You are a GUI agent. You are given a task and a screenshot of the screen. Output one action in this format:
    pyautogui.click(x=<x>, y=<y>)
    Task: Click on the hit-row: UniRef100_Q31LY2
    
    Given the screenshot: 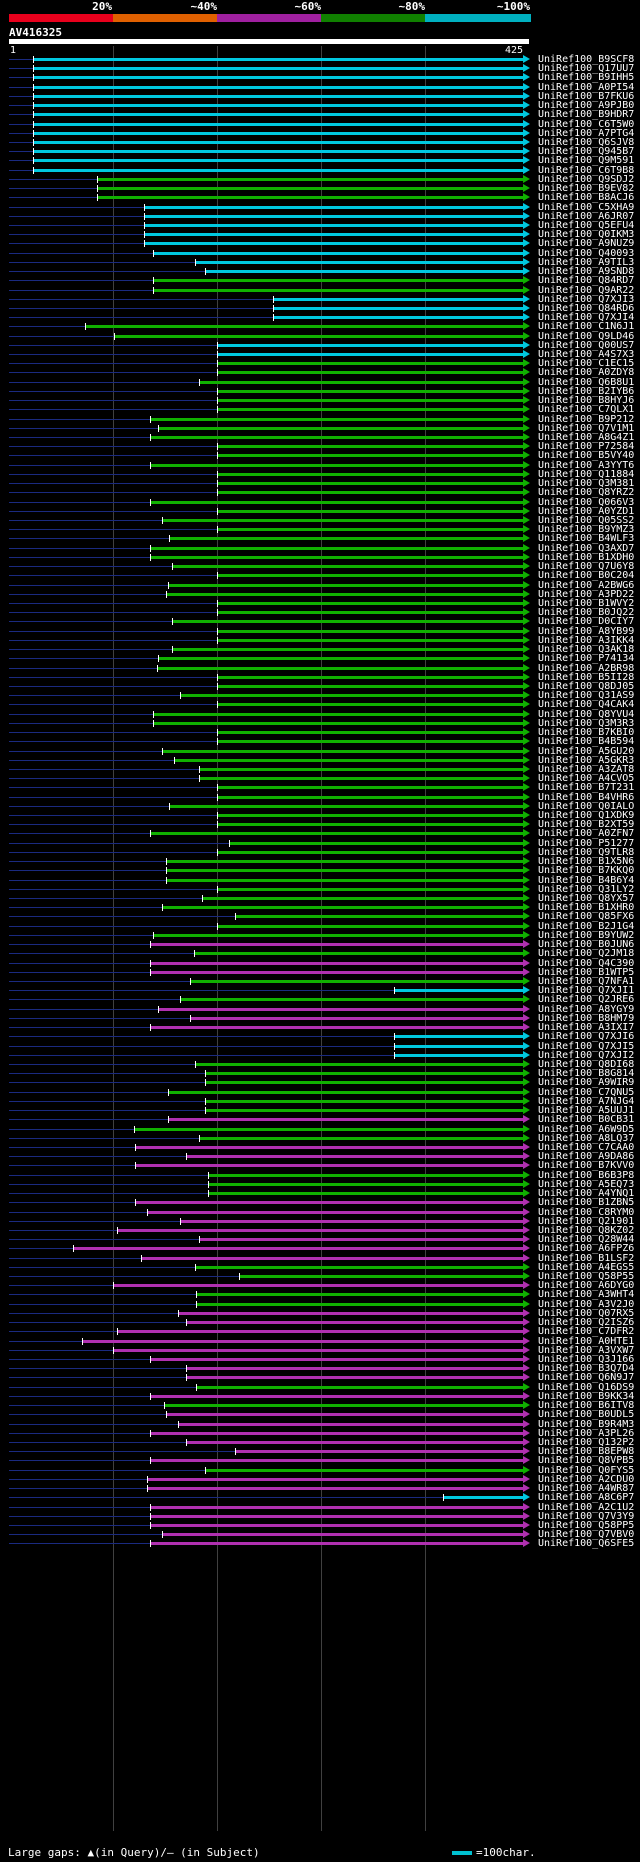 What is the action you would take?
    pyautogui.click(x=320, y=889)
    